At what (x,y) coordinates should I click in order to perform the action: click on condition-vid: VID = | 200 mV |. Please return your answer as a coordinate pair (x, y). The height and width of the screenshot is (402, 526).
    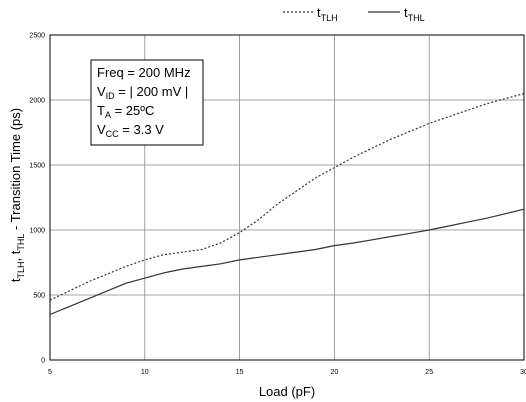
    Looking at the image, I should click on (142, 92).